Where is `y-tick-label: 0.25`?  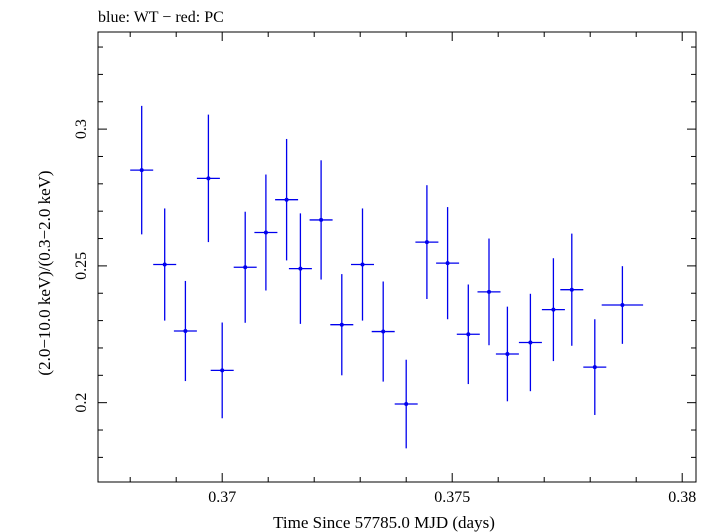
y-tick-label: 0.25 is located at coordinates (81, 266).